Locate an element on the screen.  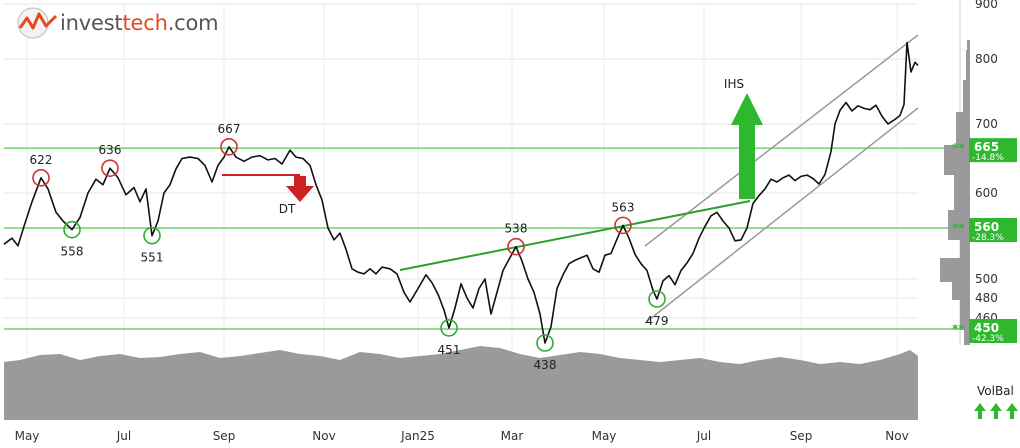
brand-logo: investtech.com is located at coordinates (117, 23).